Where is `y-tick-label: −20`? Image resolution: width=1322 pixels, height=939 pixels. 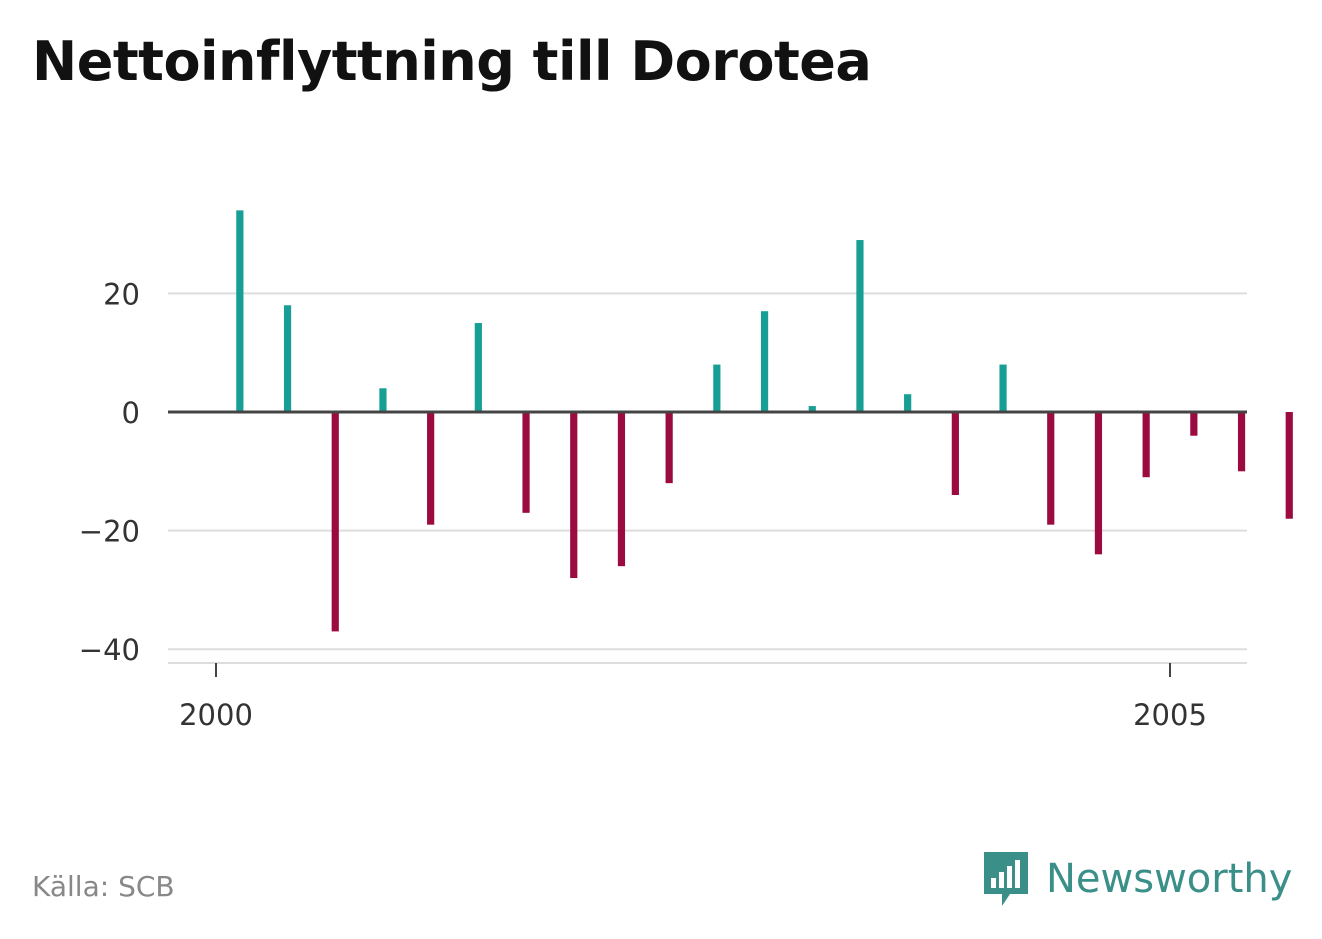 y-tick-label: −20 is located at coordinates (109, 532).